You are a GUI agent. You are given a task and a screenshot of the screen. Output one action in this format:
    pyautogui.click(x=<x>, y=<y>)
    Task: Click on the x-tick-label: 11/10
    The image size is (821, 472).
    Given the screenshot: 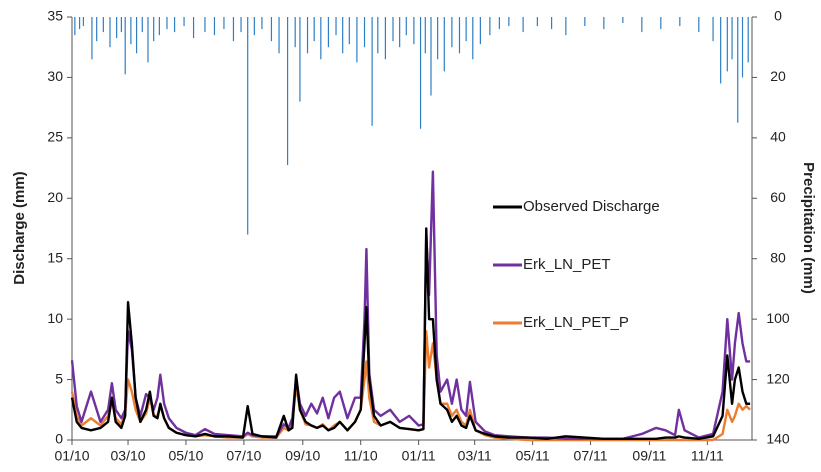 What is the action you would take?
    pyautogui.click(x=361, y=456)
    